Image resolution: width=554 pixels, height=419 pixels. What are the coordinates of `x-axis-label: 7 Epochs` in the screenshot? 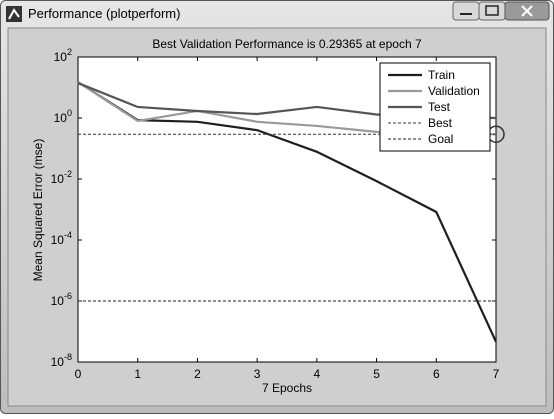 It's located at (287, 388).